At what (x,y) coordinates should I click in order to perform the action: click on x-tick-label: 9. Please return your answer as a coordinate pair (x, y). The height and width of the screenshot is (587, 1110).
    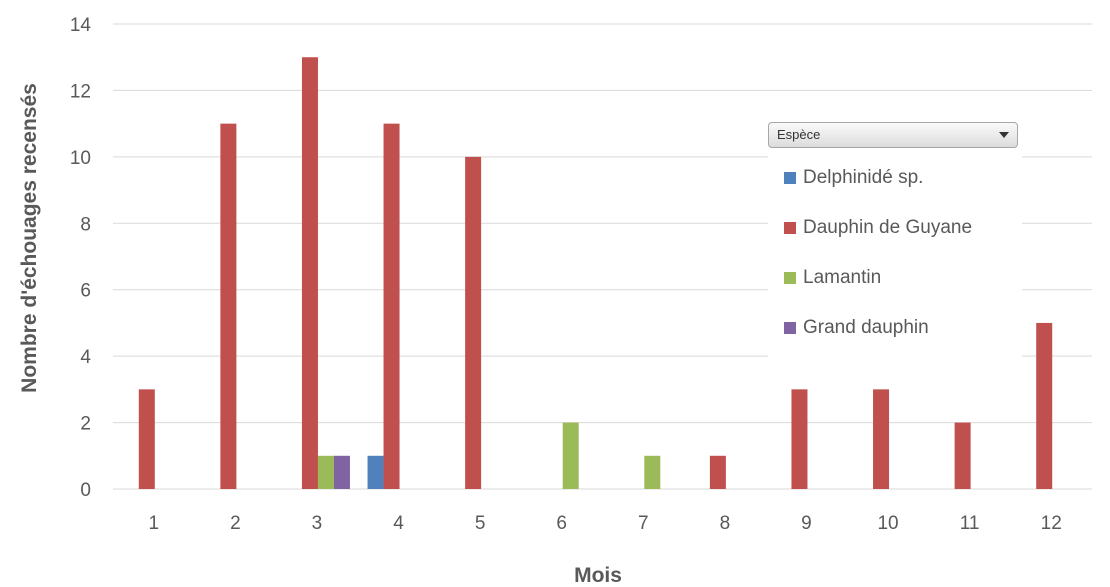
    Looking at the image, I should click on (806, 523).